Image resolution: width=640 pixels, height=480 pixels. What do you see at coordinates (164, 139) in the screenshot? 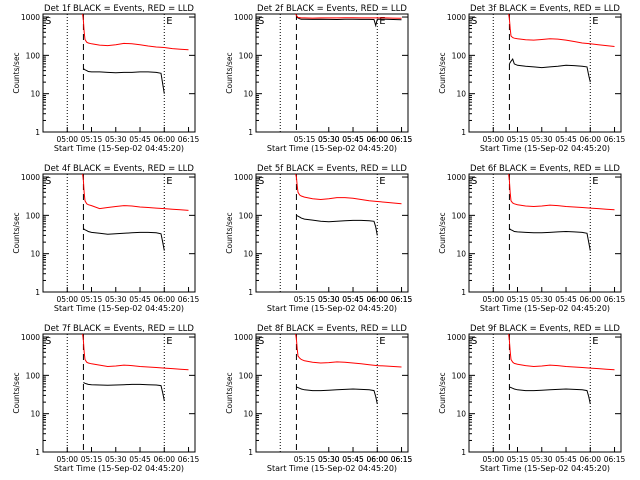
I see `panel-1-xtick-label: 06:00` at bounding box center [164, 139].